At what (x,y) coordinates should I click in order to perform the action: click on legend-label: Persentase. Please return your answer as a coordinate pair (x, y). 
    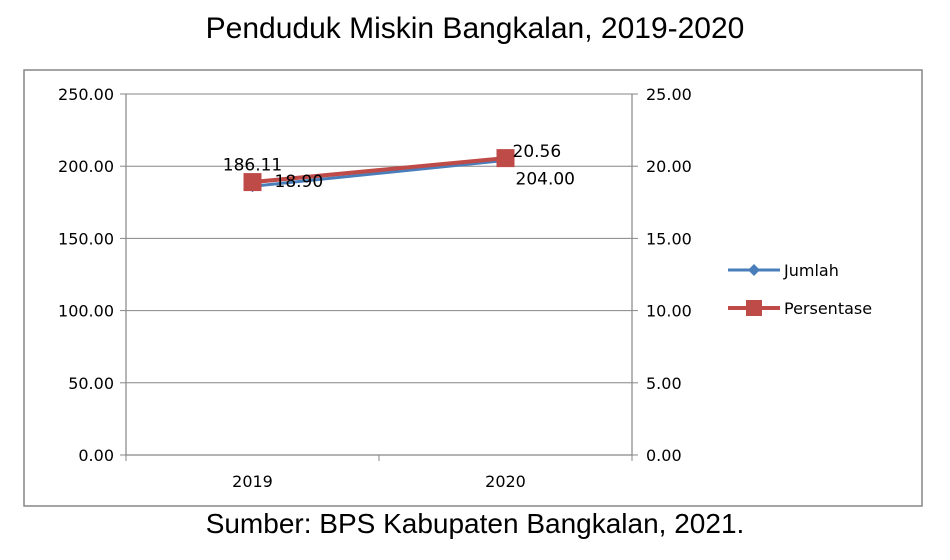
    Looking at the image, I should click on (828, 308).